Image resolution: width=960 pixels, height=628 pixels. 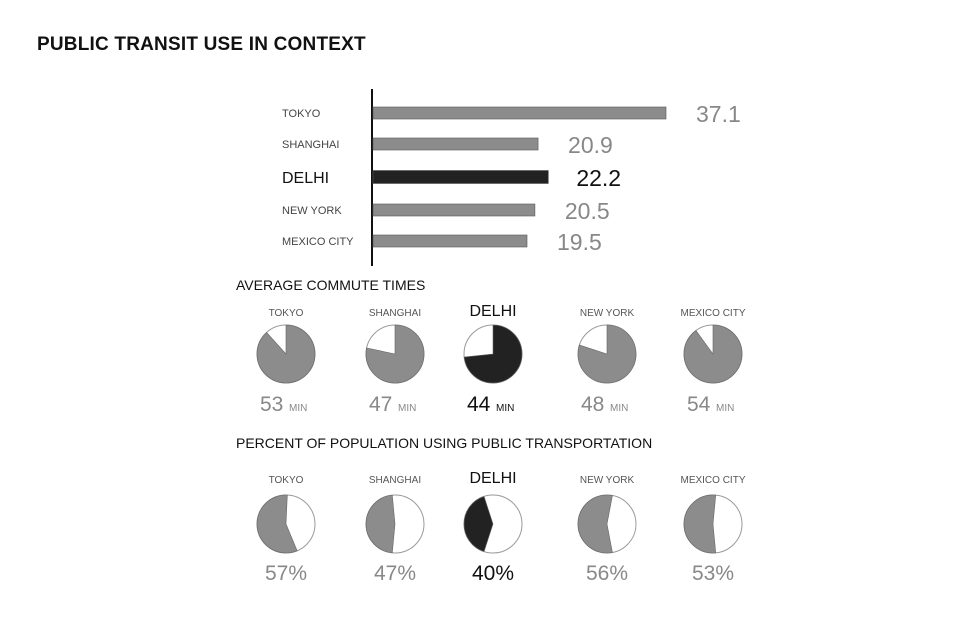 What do you see at coordinates (305, 178) in the screenshot?
I see `bar-label-delhi: DELHI` at bounding box center [305, 178].